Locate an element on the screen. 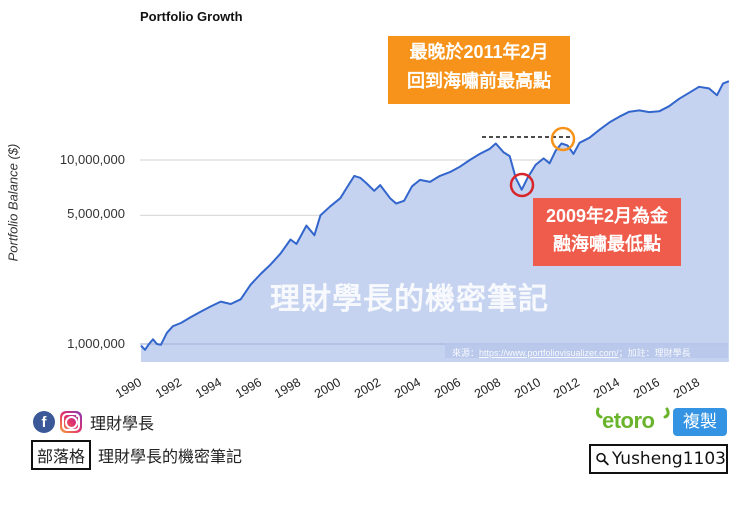 The width and height of the screenshot is (740, 516). blog-row: 部落格 理財學長的機密筆記 is located at coordinates (136, 455).